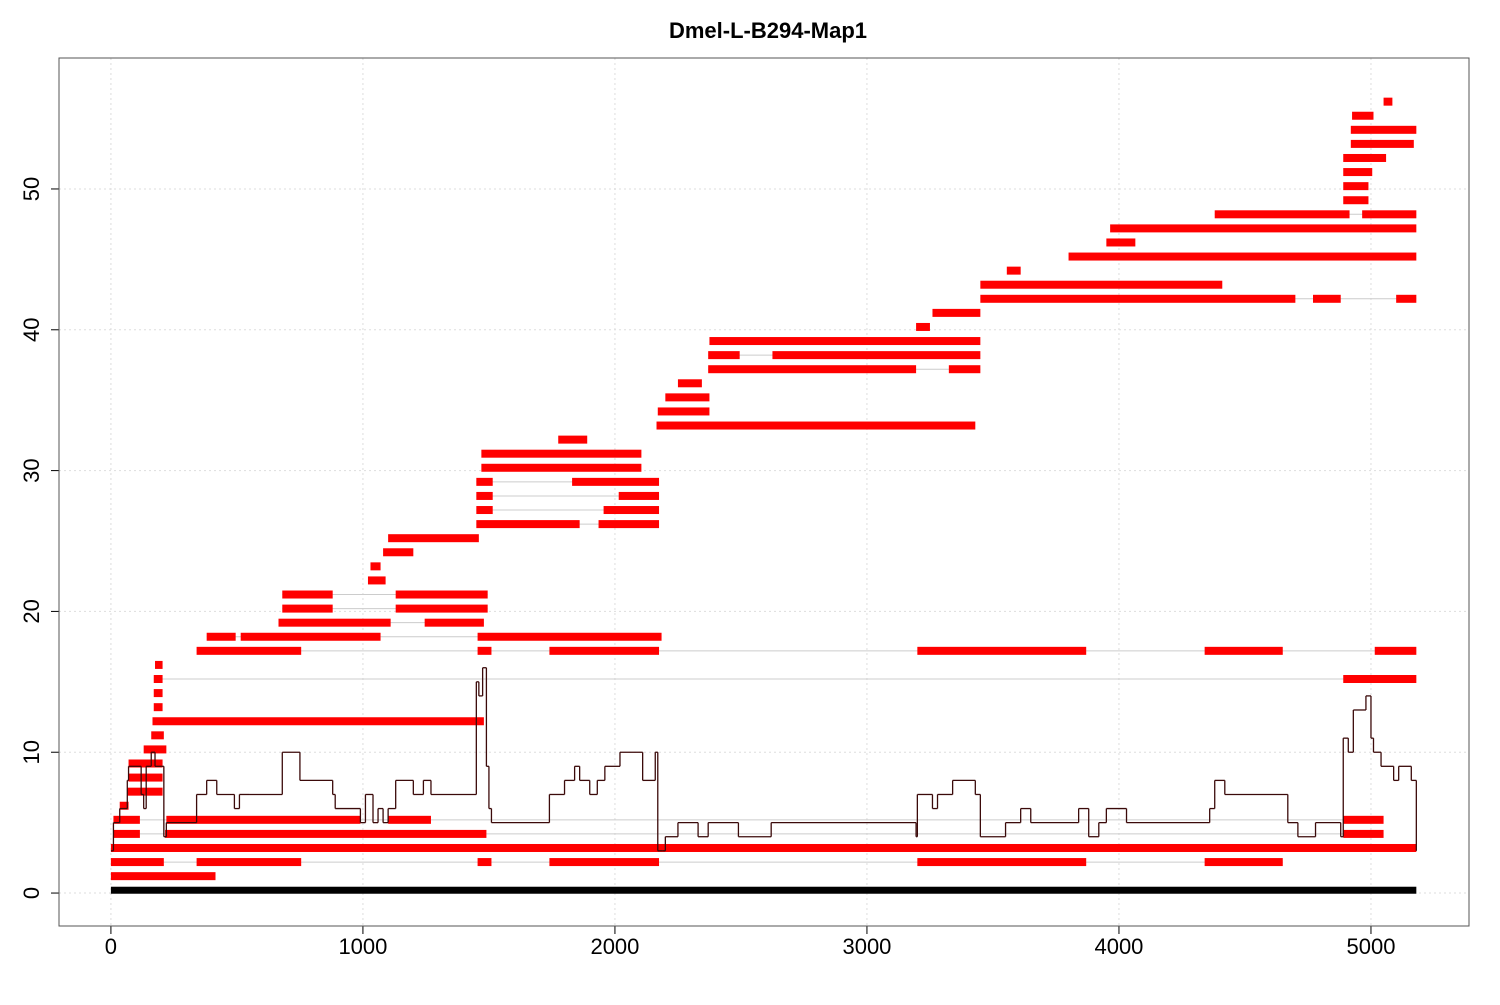  Describe the element at coordinates (31, 611) in the screenshot. I see `y-tick-label: 20` at that location.